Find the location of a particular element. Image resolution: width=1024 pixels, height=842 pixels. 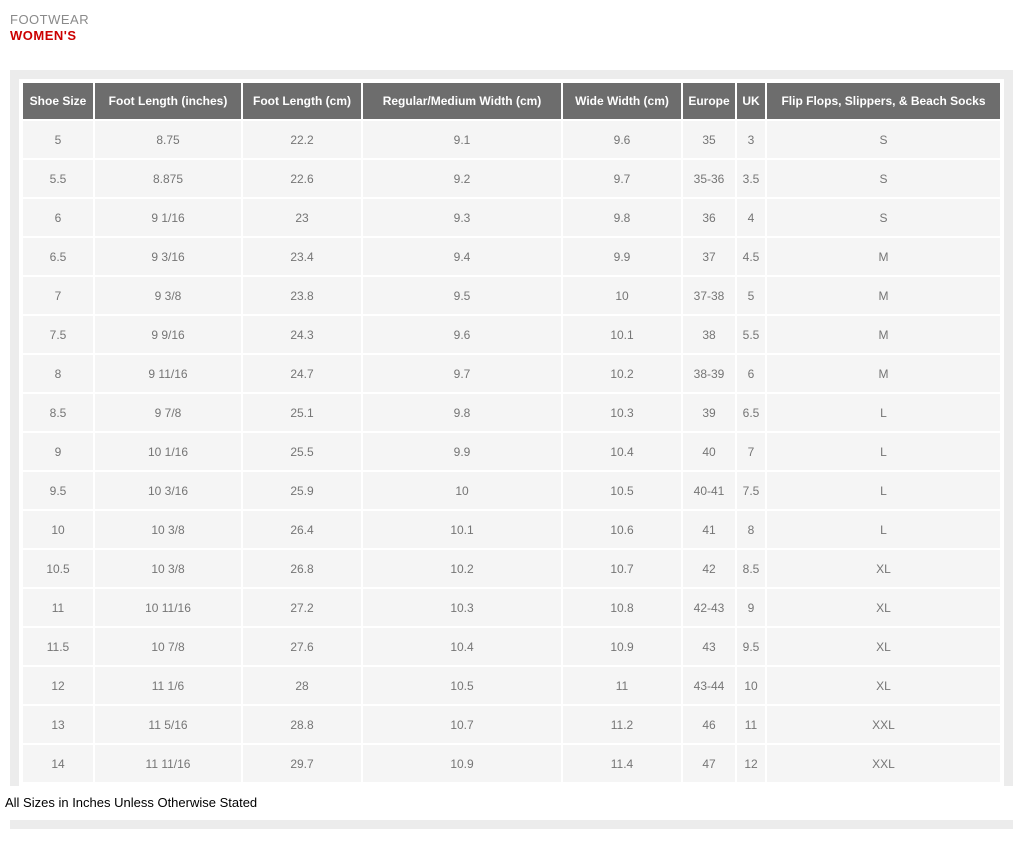

table-cell: 10.9 is located at coordinates (622, 646).